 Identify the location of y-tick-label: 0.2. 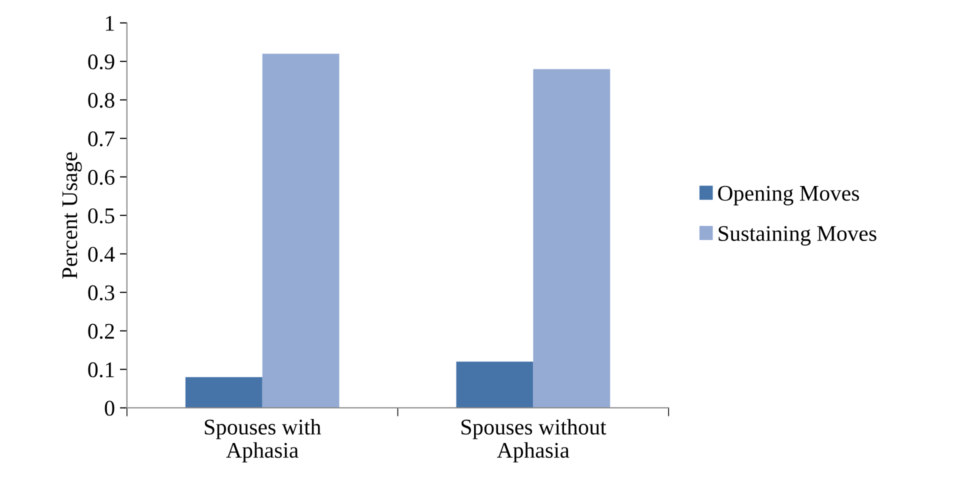
(101, 331).